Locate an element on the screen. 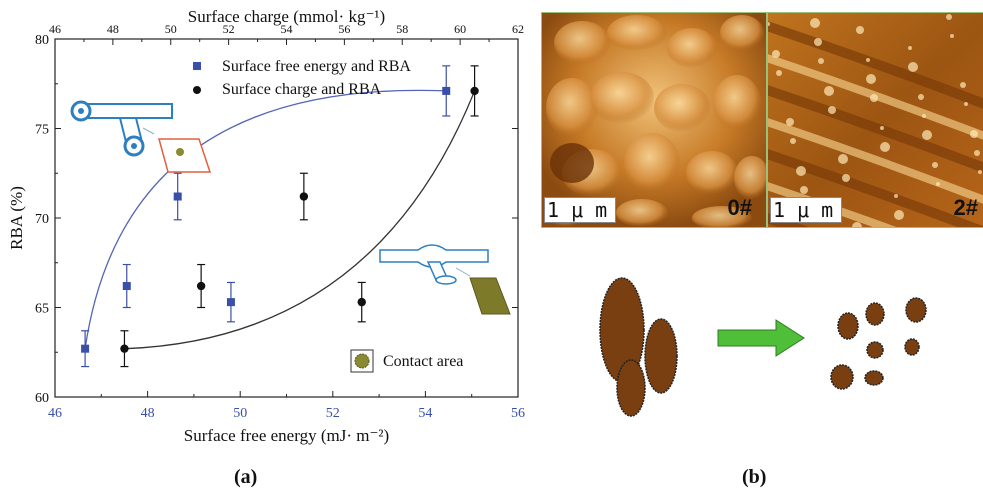 The image size is (983, 492). legend-marker-square is located at coordinates (197, 66).